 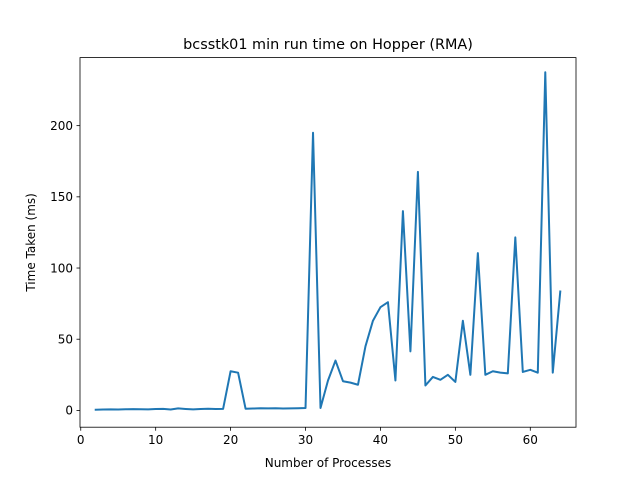 What do you see at coordinates (69, 411) in the screenshot?
I see `y-tick-label: 0` at bounding box center [69, 411].